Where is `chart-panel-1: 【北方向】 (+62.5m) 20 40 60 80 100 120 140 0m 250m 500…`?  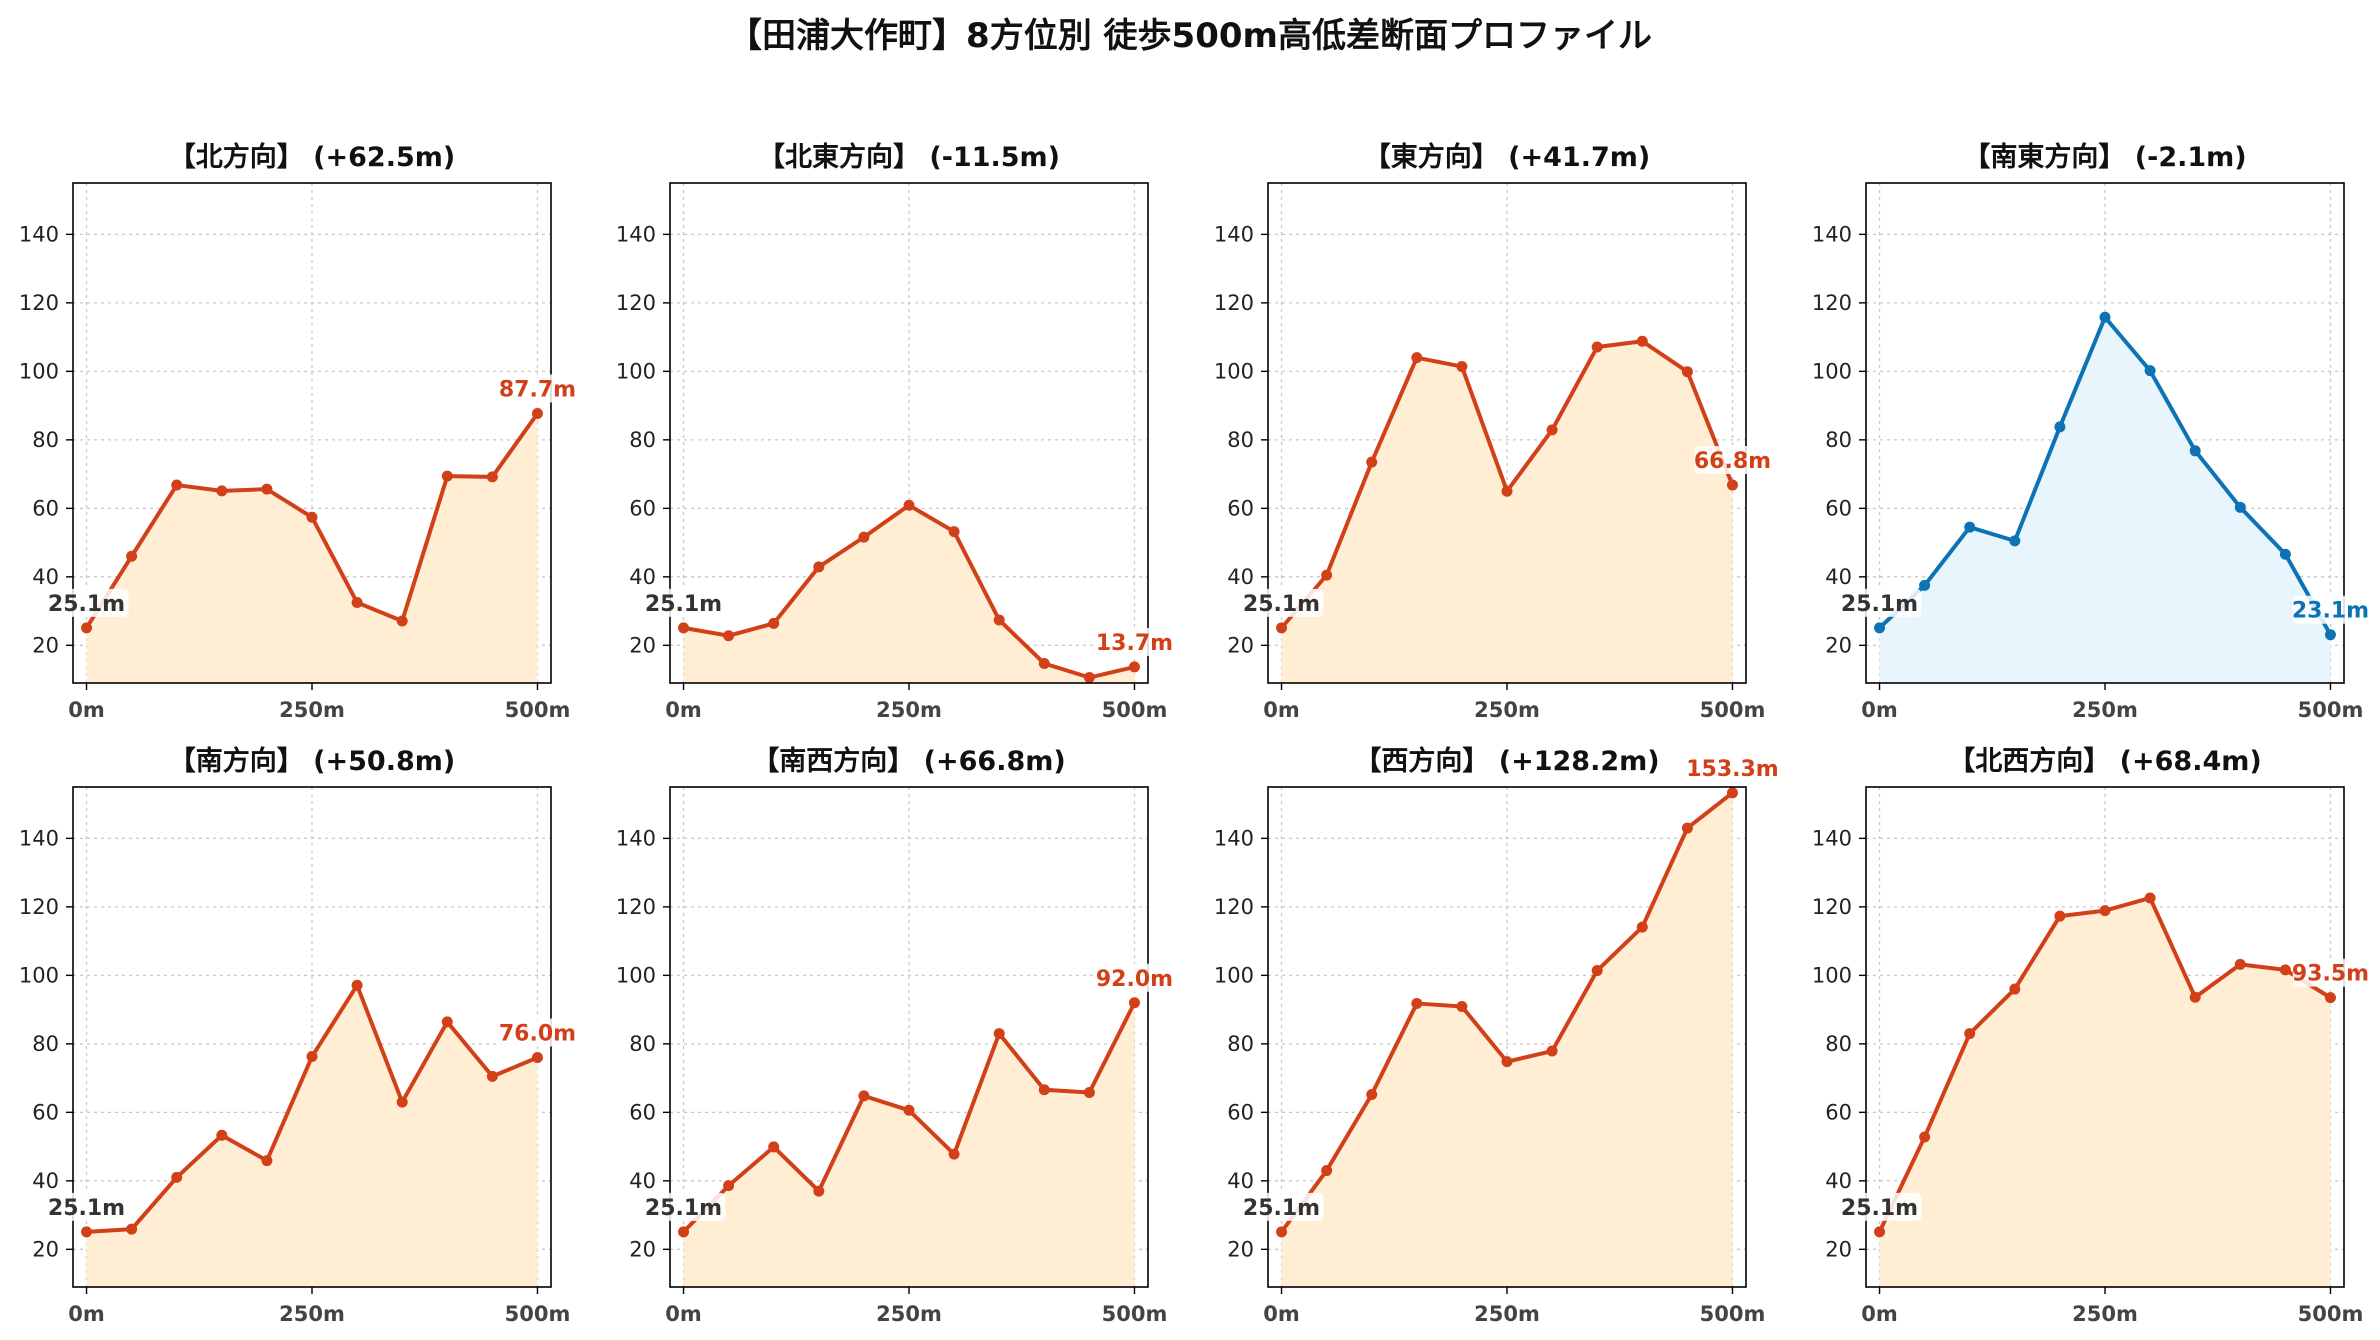 chart-panel-1: 【北方向】 (+62.5m) 20 40 60 80 100 120 140 0m 250m 500… is located at coordinates (297, 431).